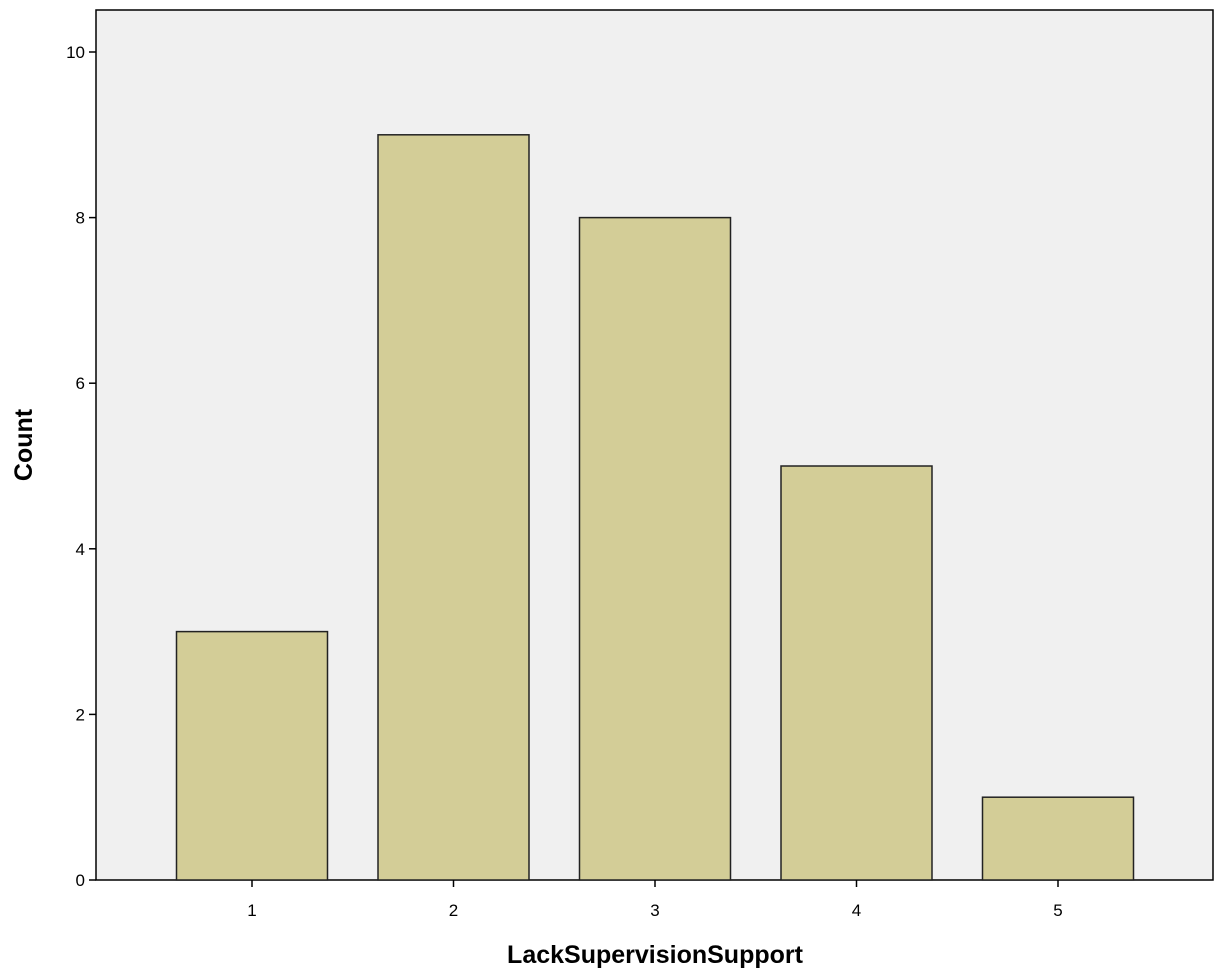  I want to click on y-tick-label: 6, so click(80, 383).